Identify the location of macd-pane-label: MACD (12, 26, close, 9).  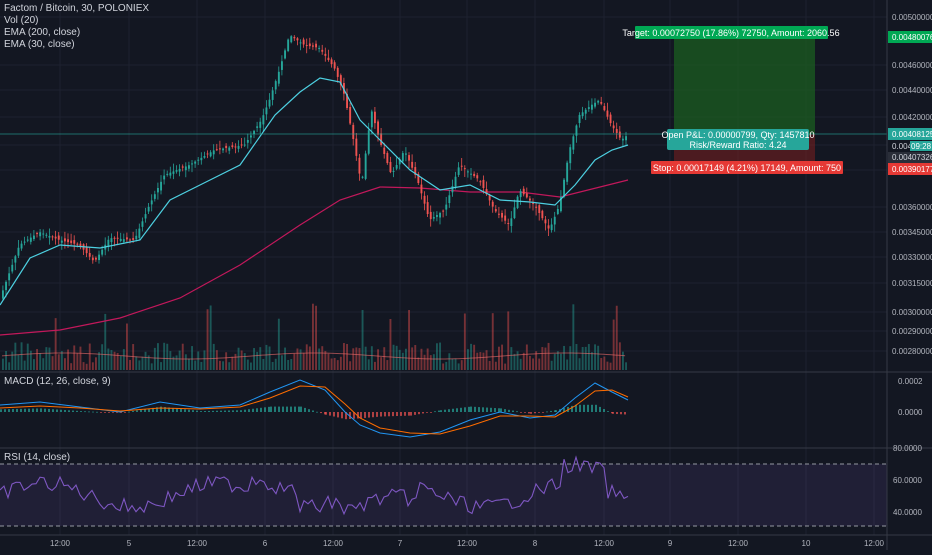
(57, 381).